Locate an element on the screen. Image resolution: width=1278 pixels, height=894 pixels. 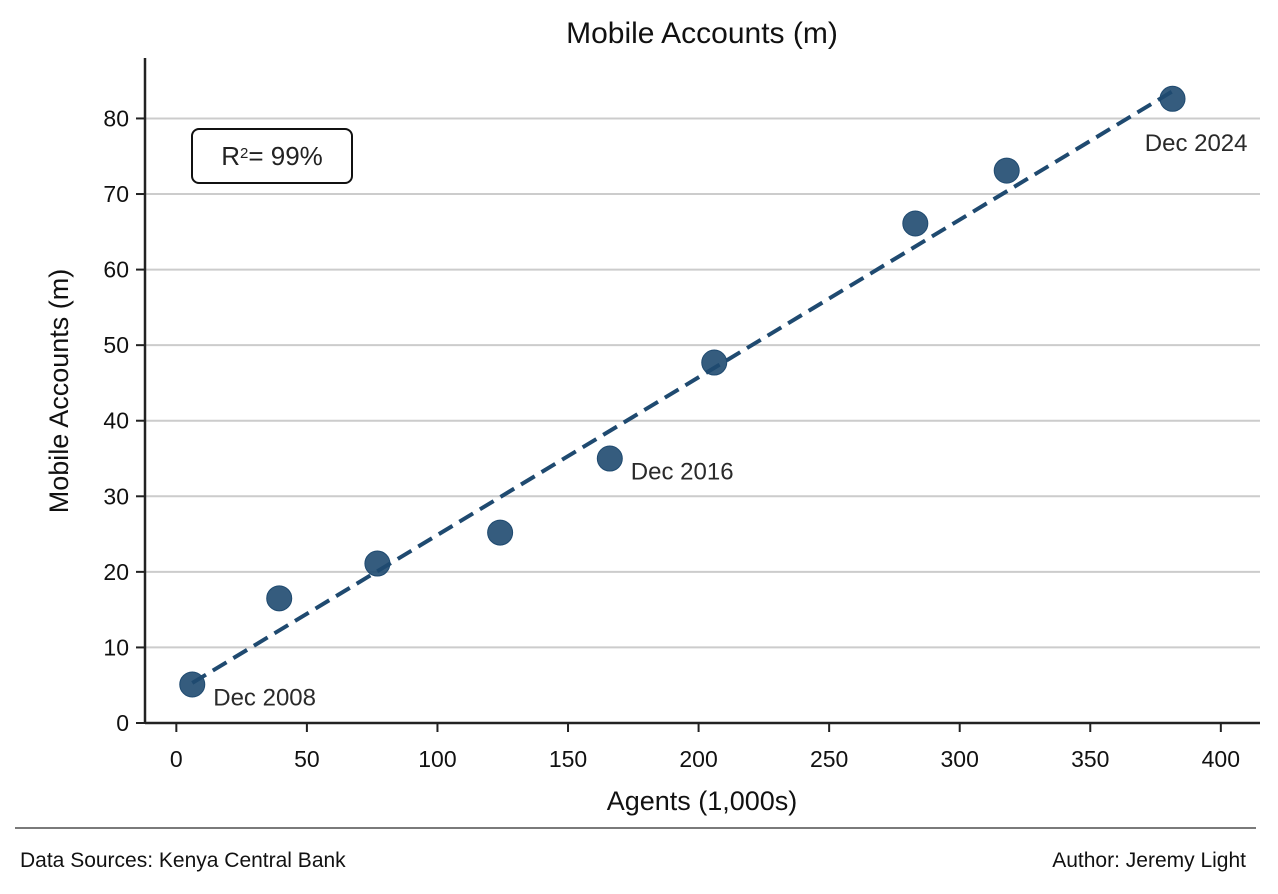
footer-author: Author: Jeremy Light is located at coordinates (1149, 860).